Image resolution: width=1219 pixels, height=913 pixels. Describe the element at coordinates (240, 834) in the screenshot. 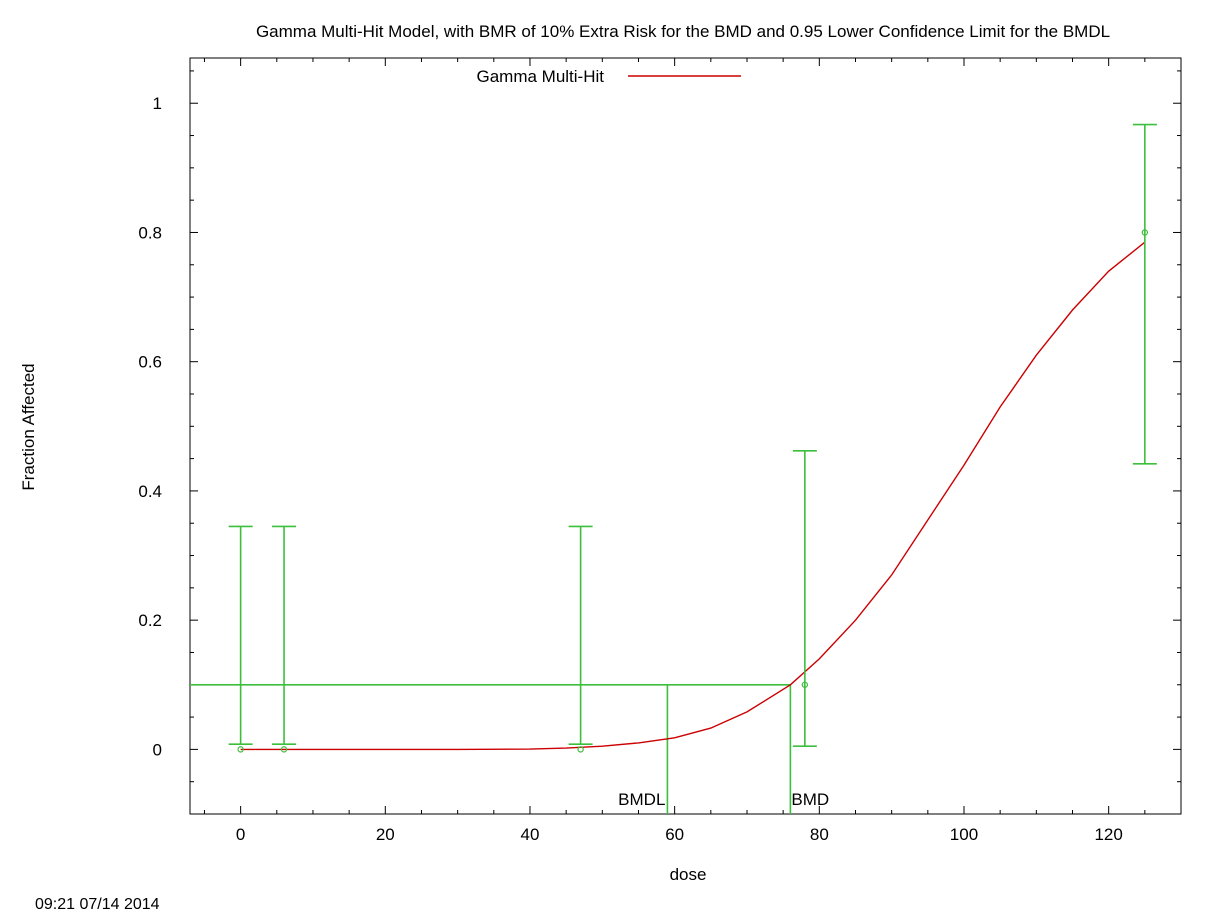

I see `x-tick-label: 0` at that location.